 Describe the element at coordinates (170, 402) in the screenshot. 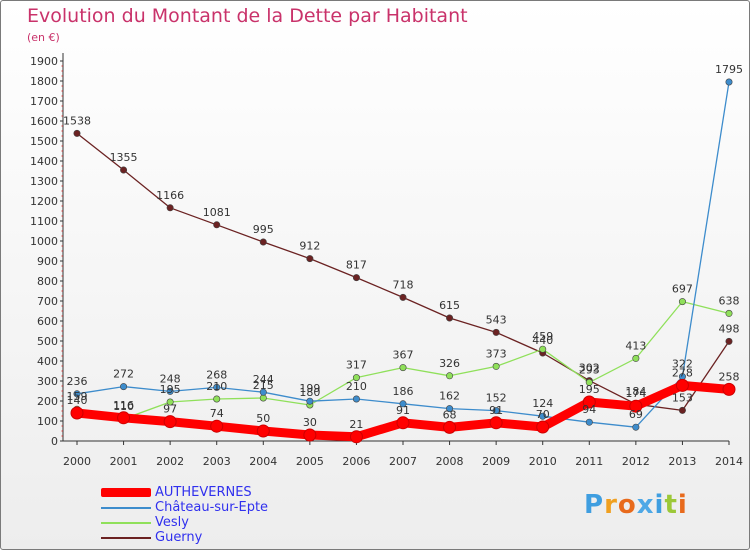

I see `point-vesly-2002` at that location.